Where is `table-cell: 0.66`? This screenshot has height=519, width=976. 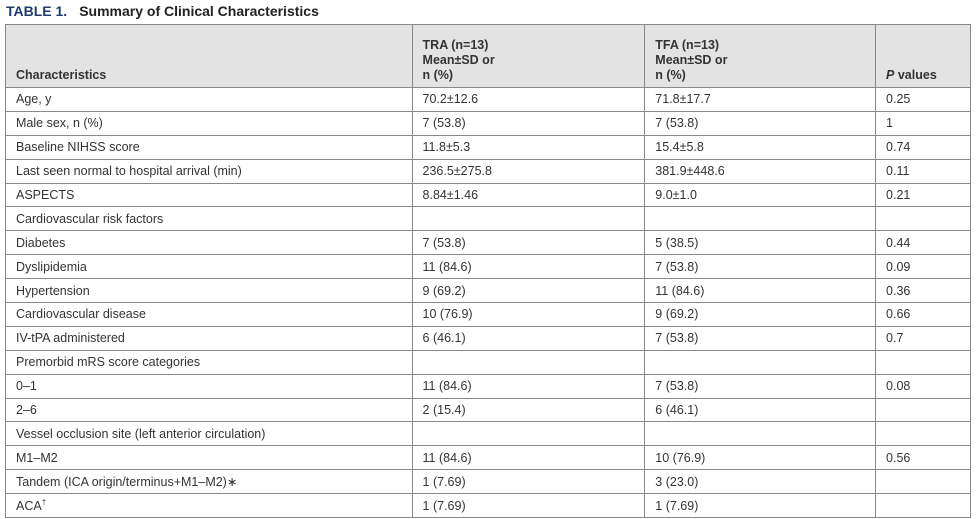
table-cell: 0.66 is located at coordinates (923, 314).